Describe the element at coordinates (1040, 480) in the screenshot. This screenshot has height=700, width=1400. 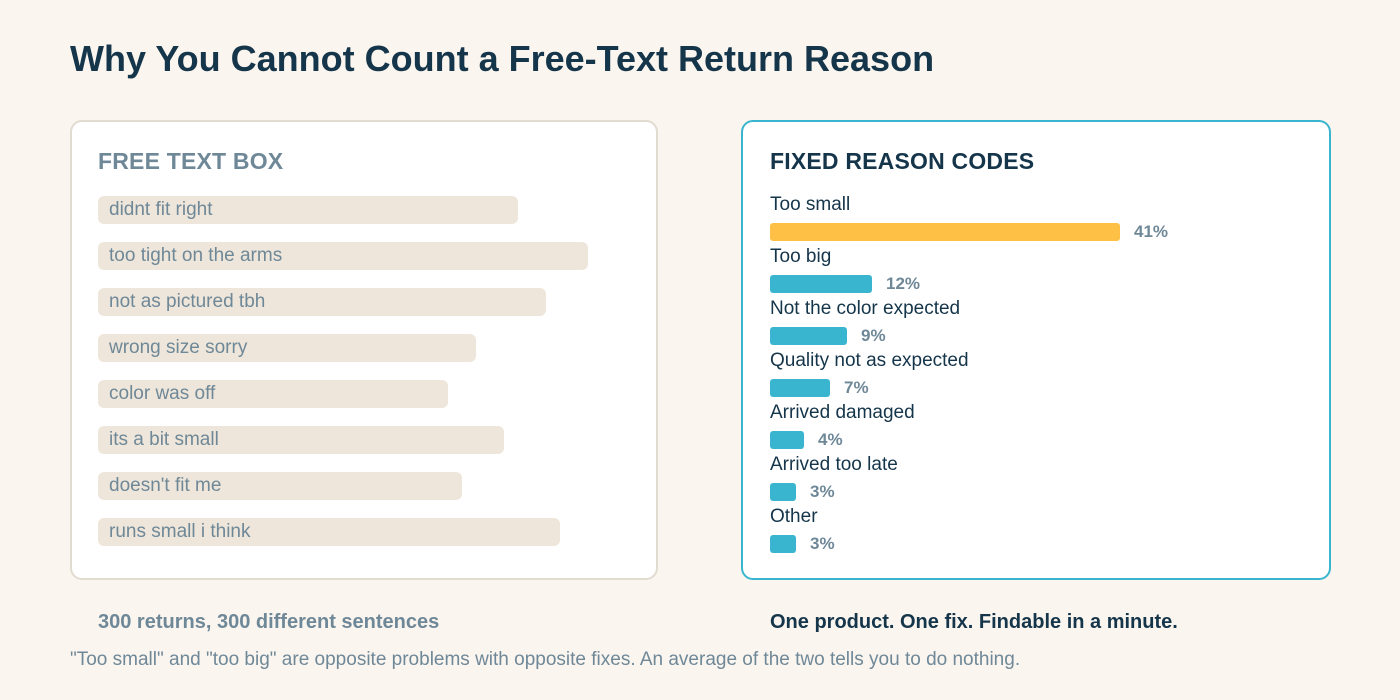
I see `reason-code-row: Arrived too late 3%` at that location.